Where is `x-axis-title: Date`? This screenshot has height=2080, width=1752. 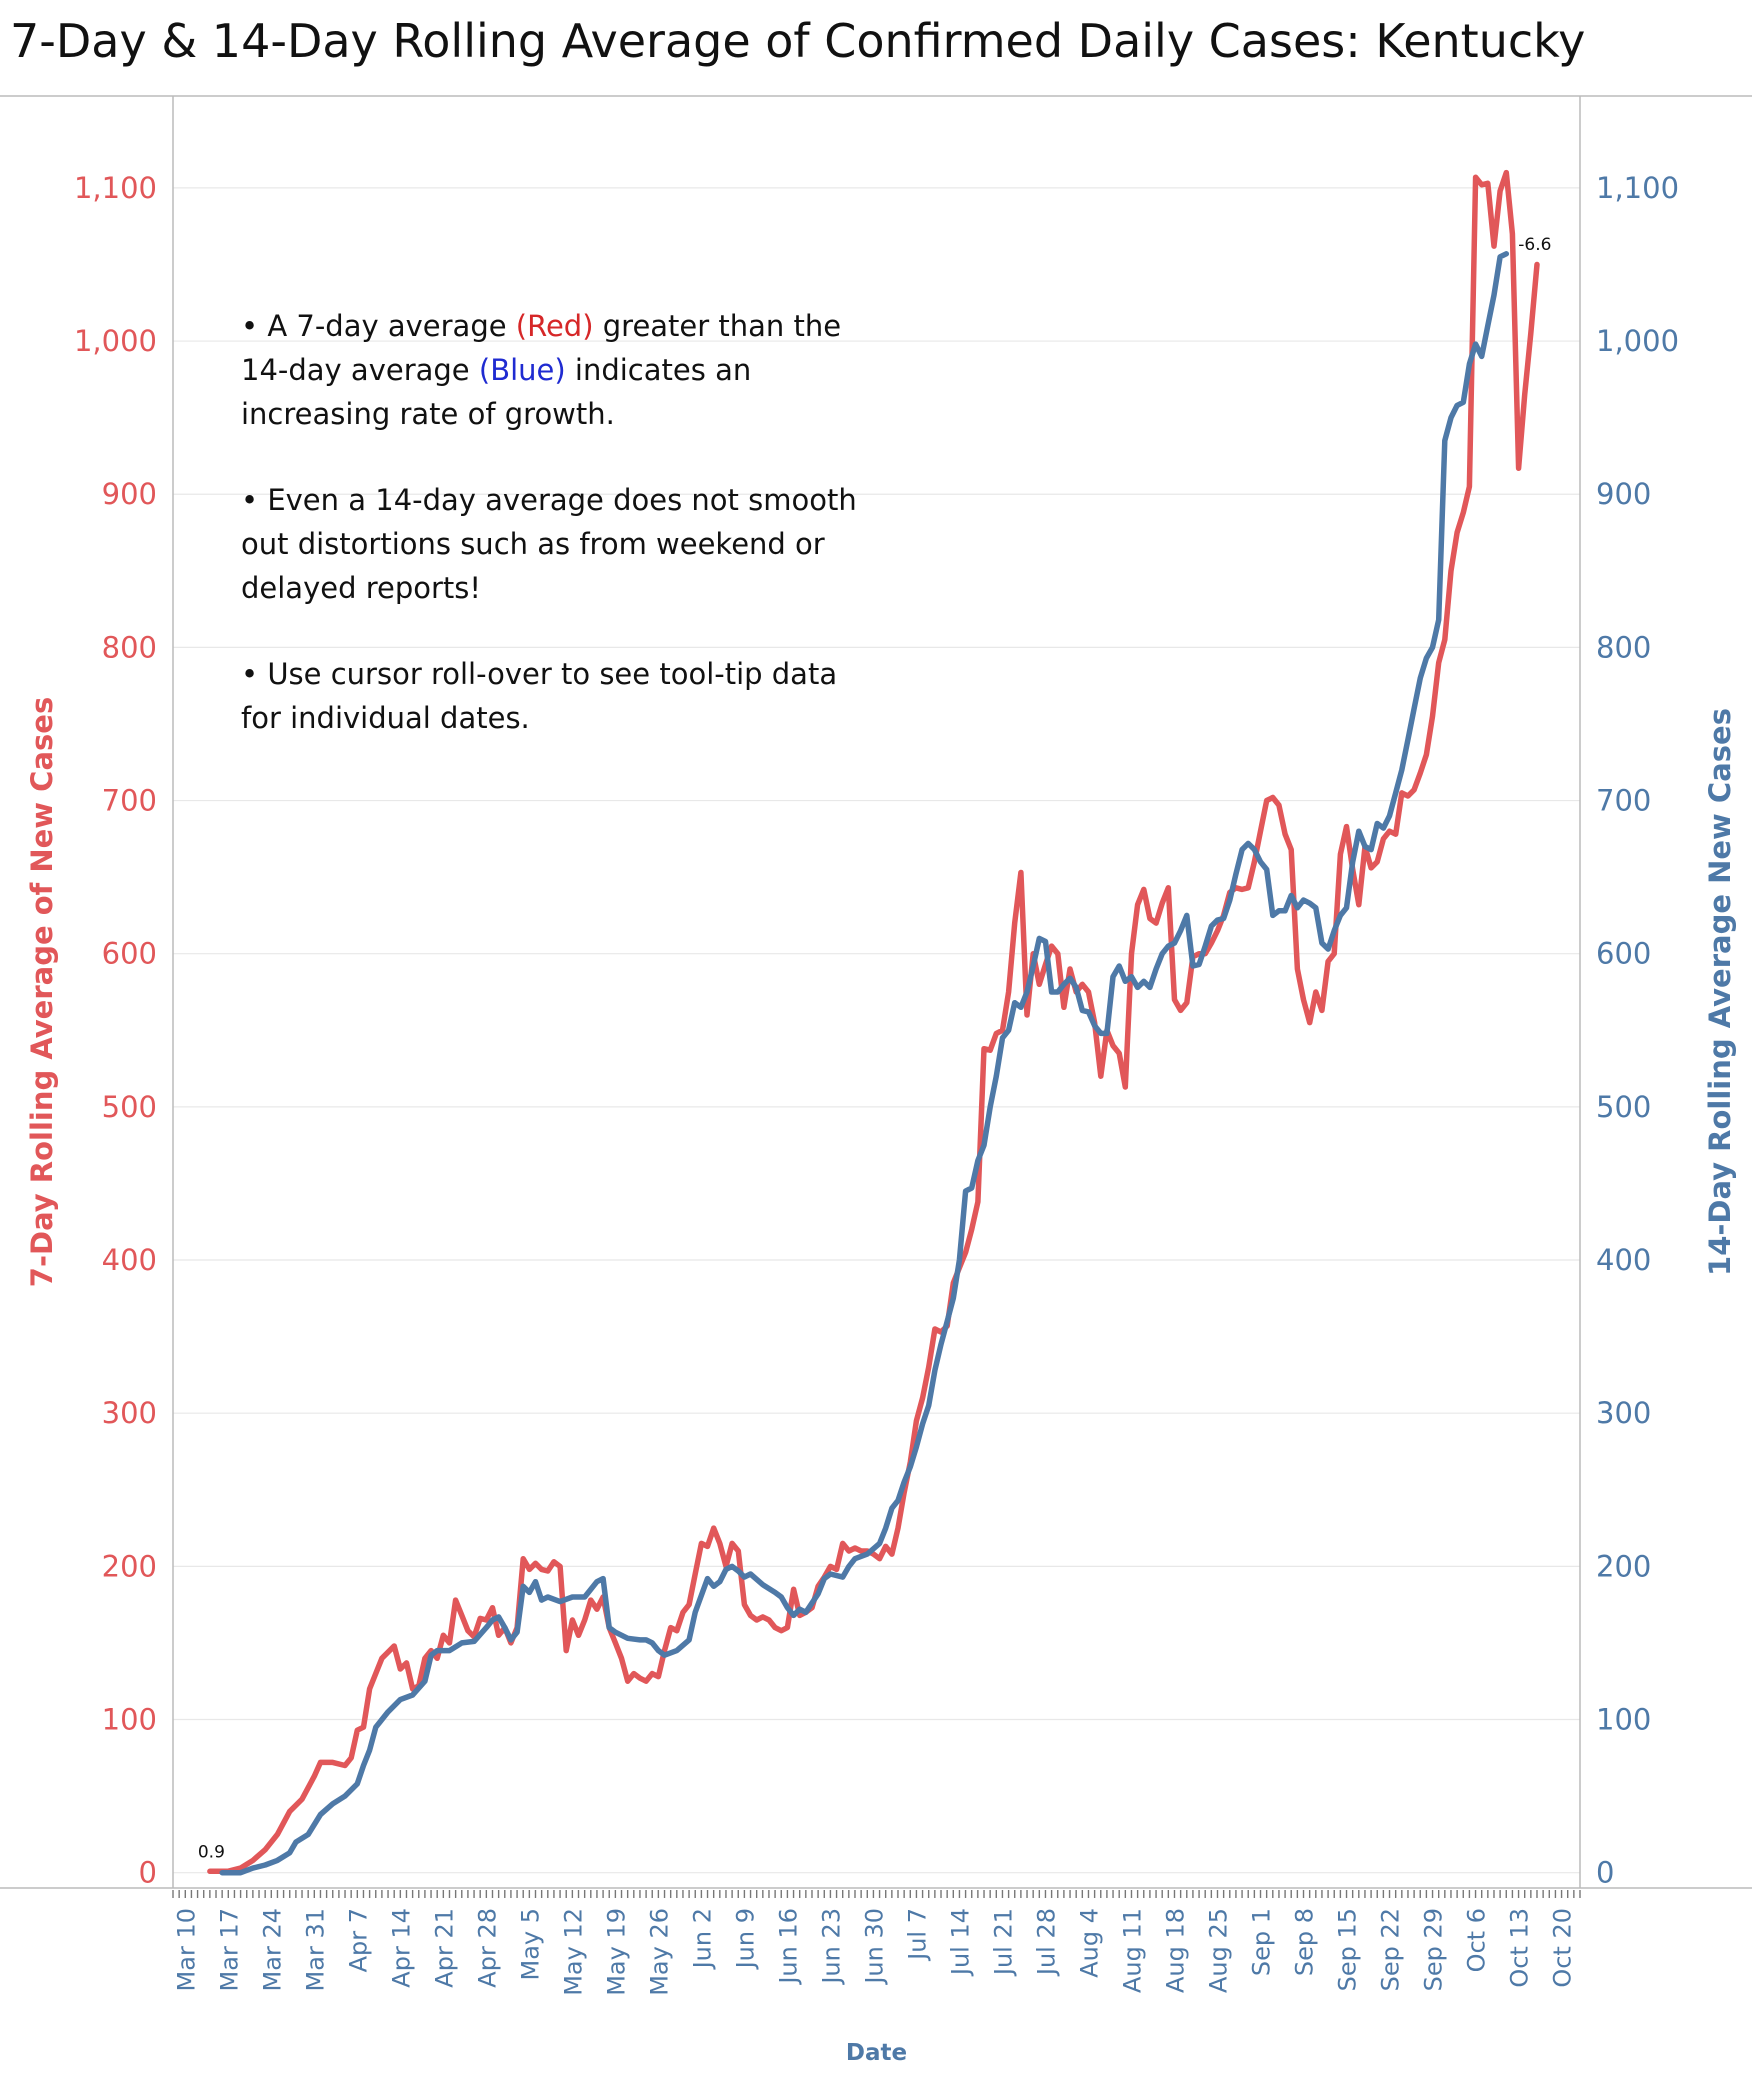
x-axis-title: Date is located at coordinates (876, 2053).